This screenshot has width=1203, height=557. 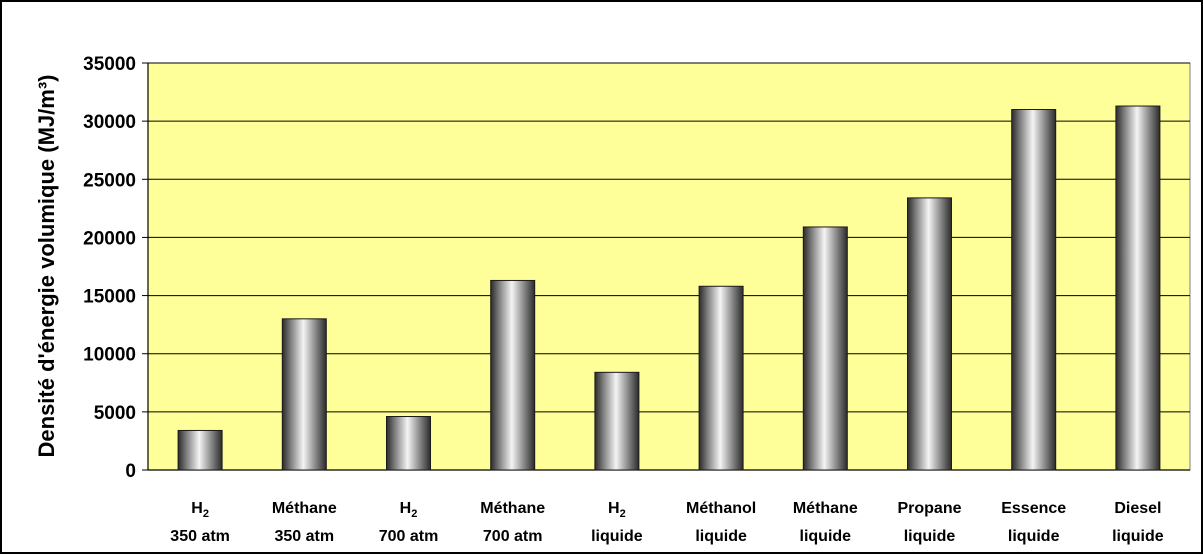 I want to click on y-tick-label: 15000, so click(x=109, y=297).